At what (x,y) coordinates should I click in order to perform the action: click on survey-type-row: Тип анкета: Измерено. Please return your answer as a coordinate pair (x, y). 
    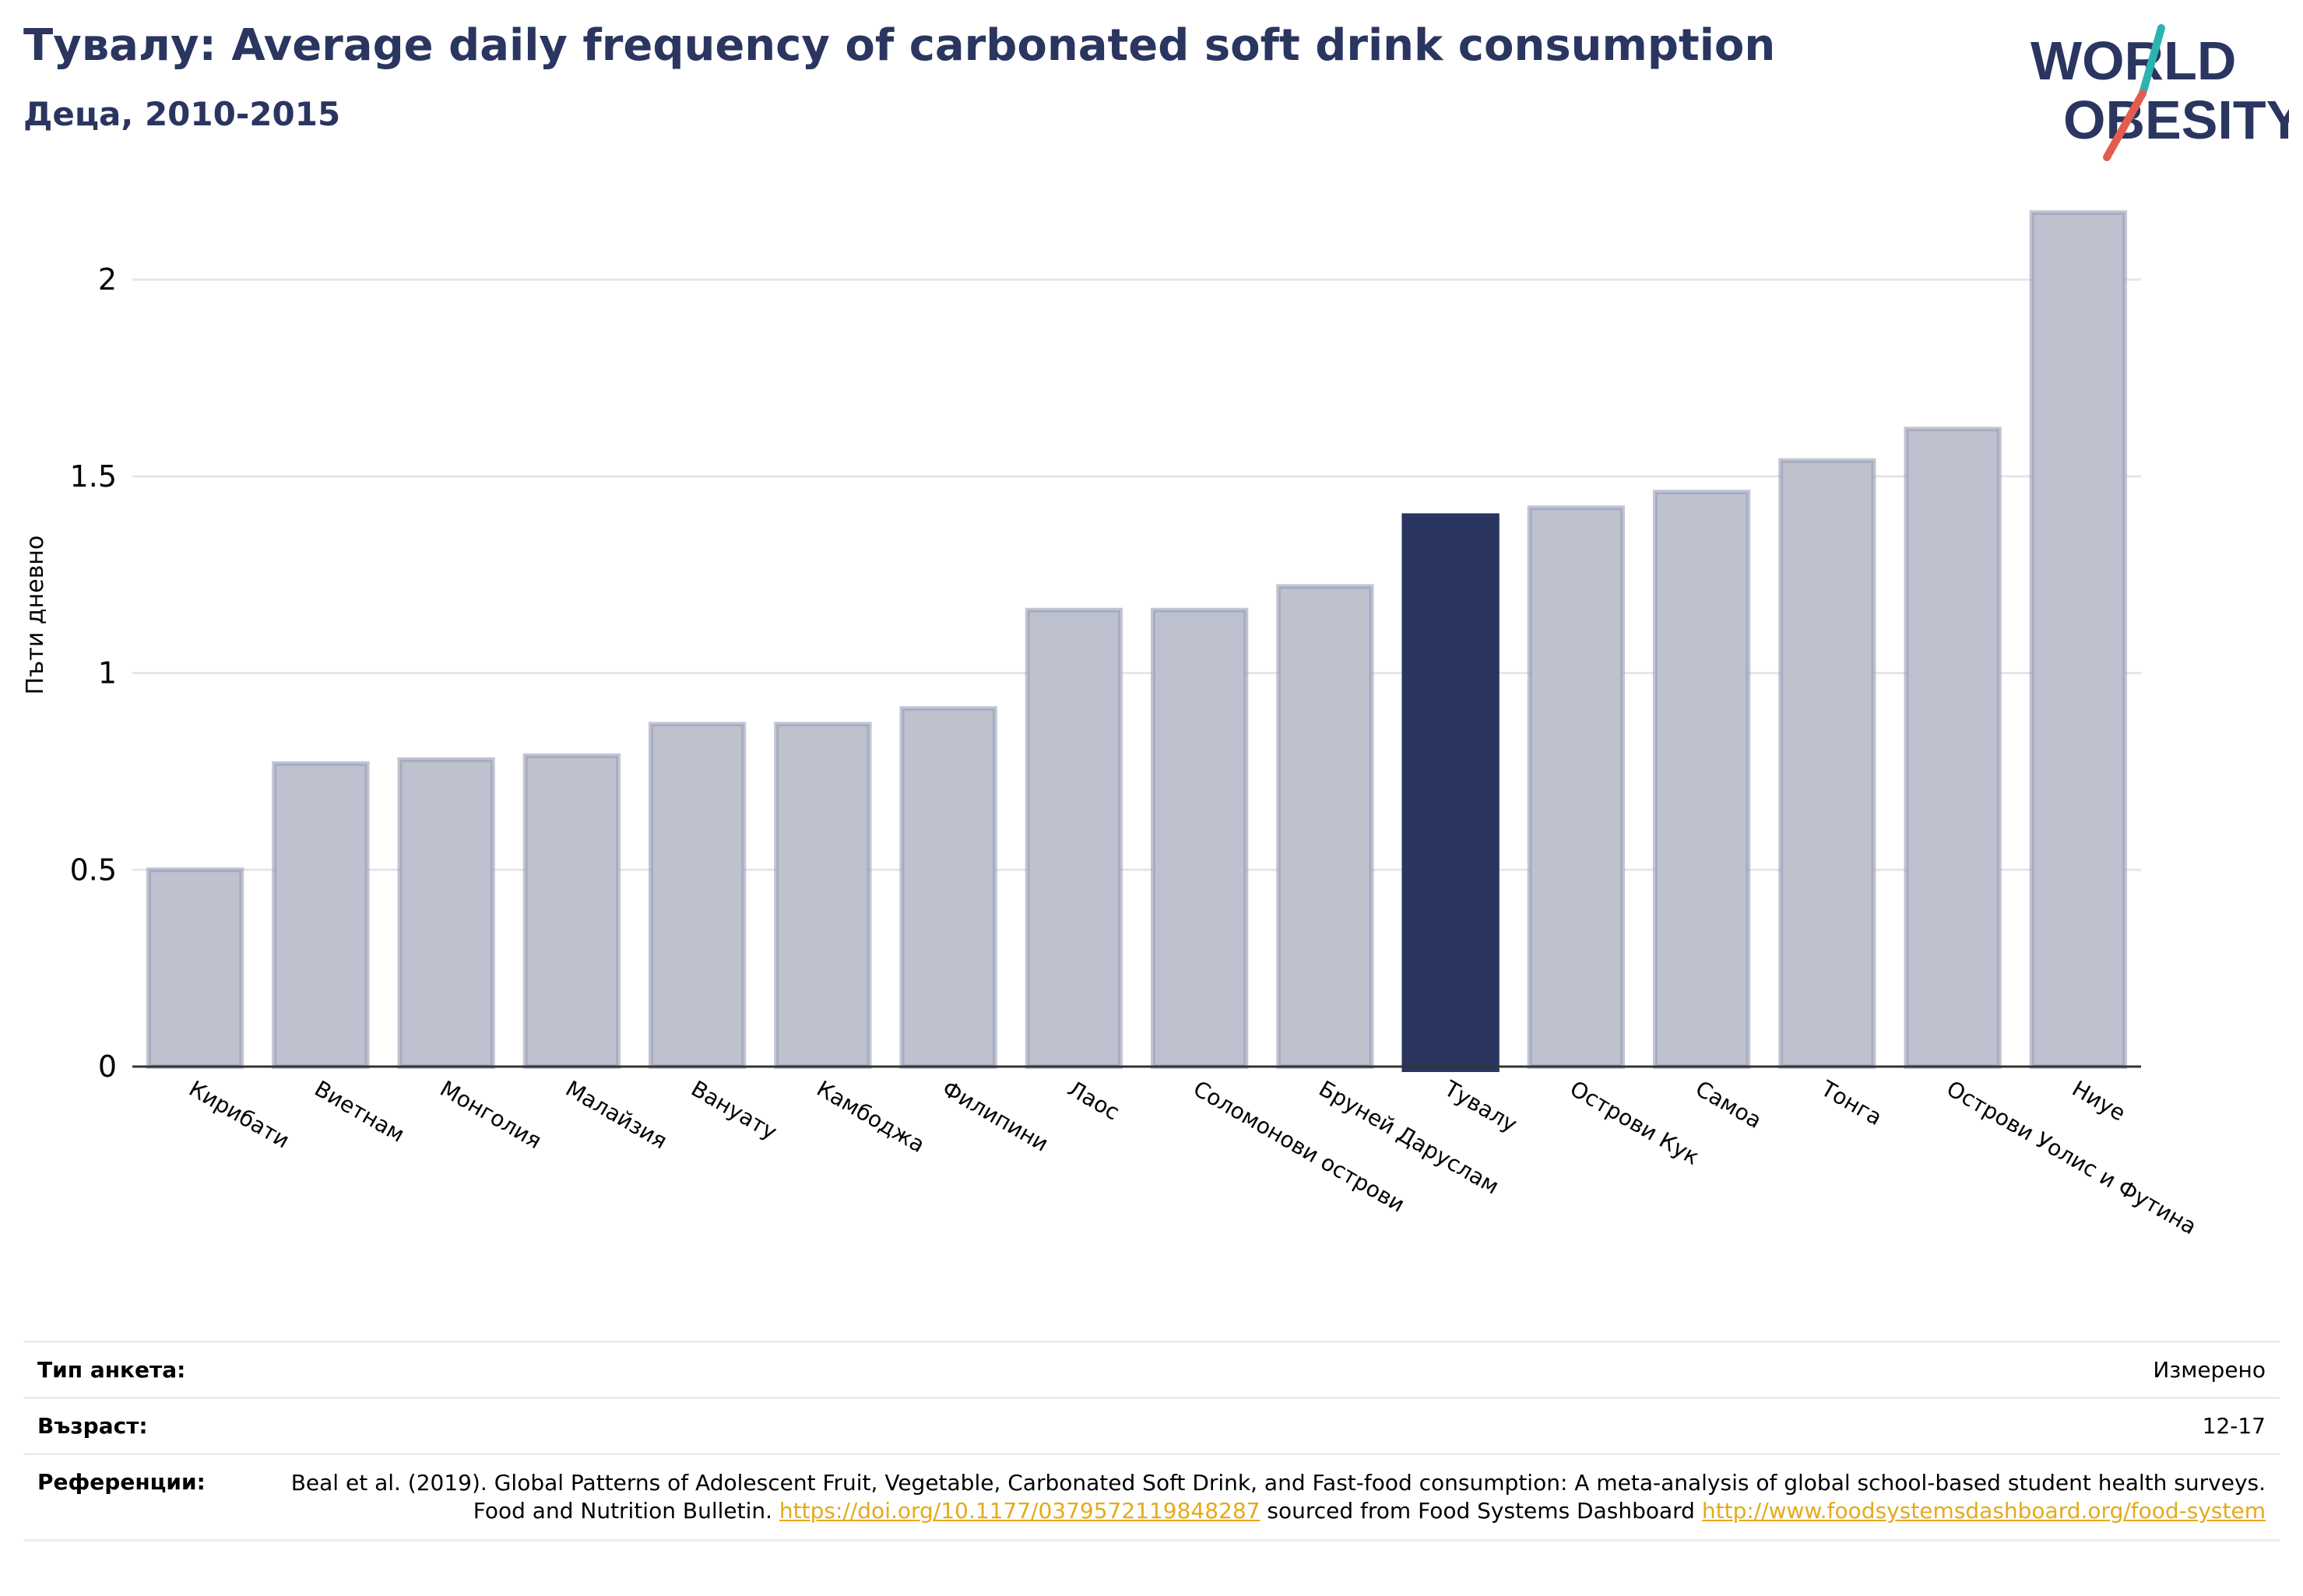
    Looking at the image, I should click on (1151, 1369).